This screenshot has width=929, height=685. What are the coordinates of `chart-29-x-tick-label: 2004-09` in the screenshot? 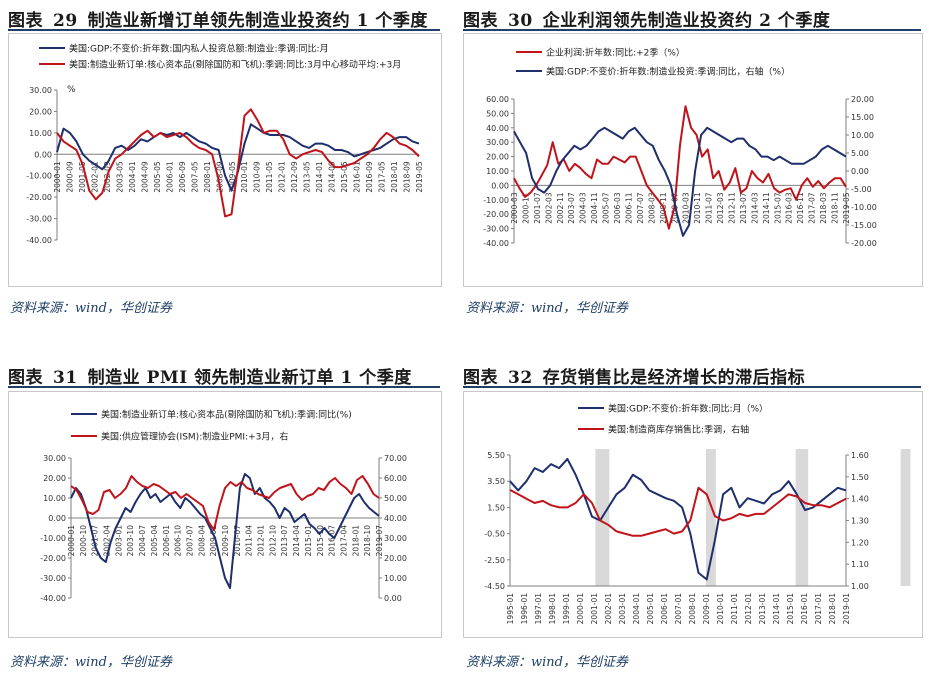 It's located at (144, 177).